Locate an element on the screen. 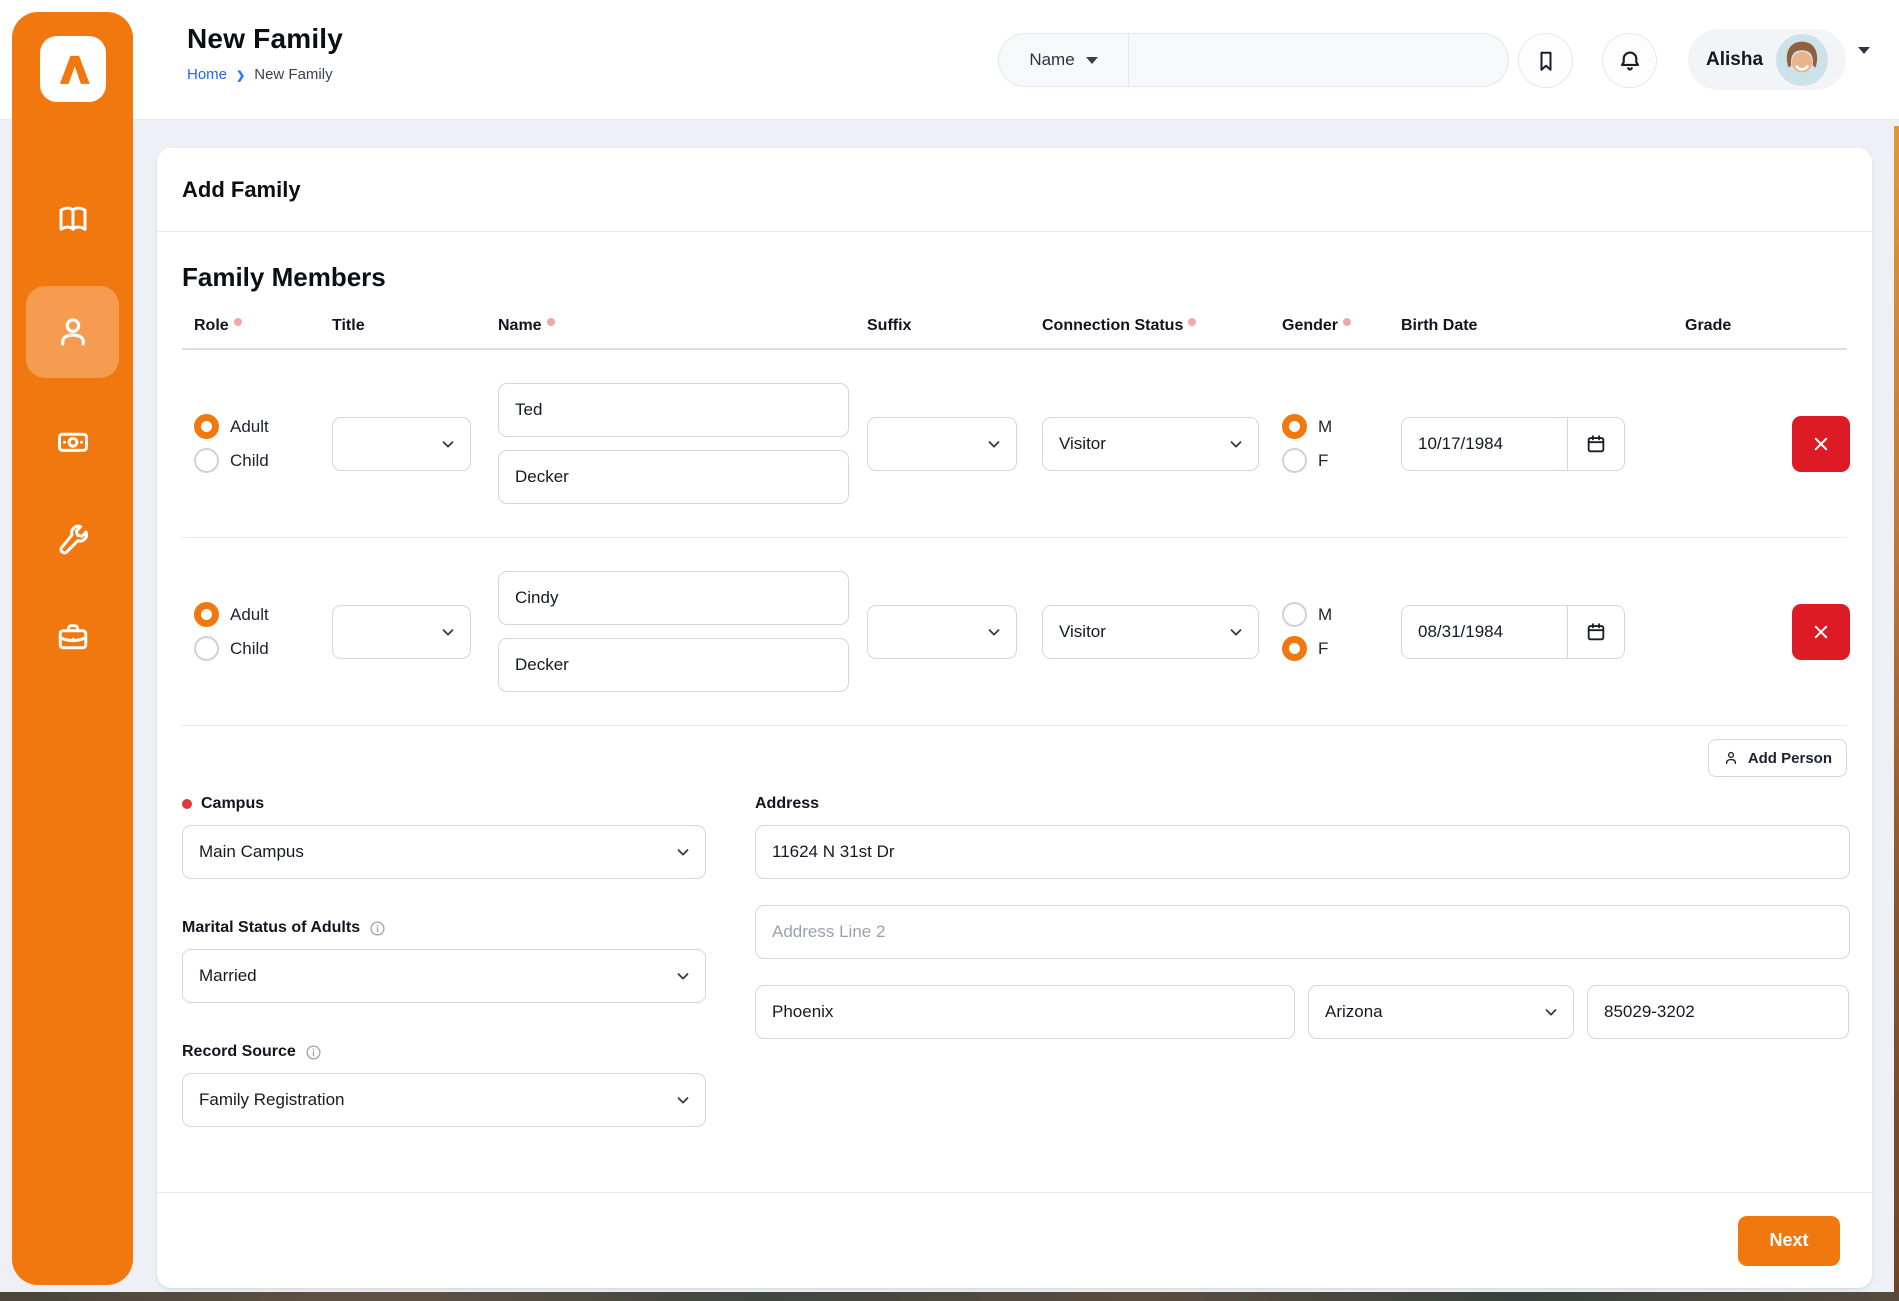  sidebar-item-people is located at coordinates (72, 332).